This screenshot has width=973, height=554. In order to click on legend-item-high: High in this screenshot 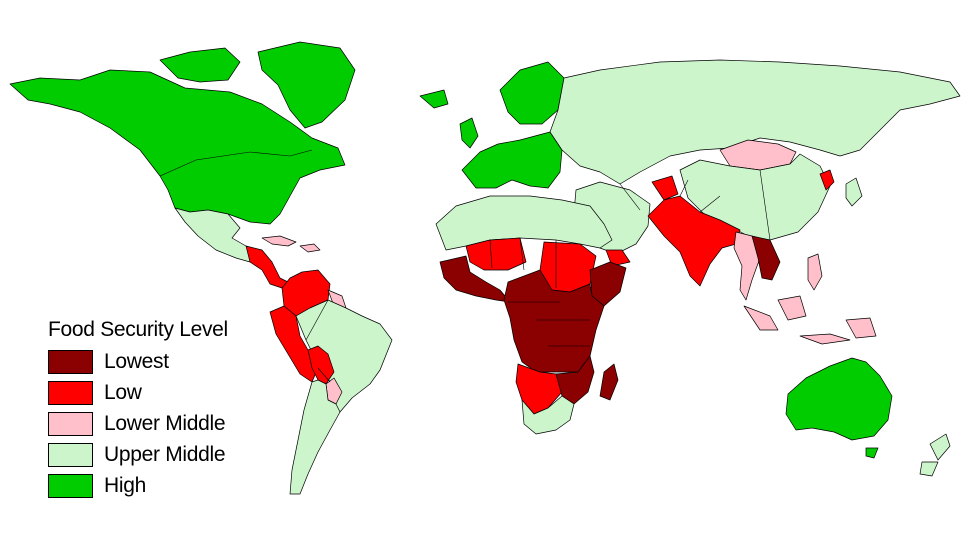, I will do `click(148, 487)`.